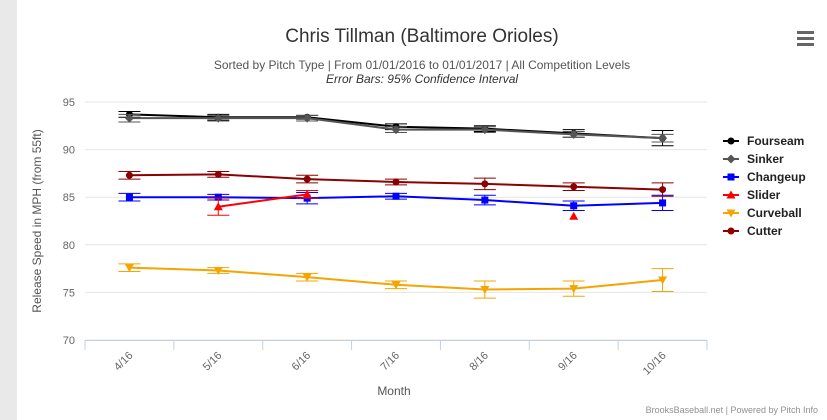 The width and height of the screenshot is (827, 420). Describe the element at coordinates (69, 293) in the screenshot. I see `y-tick-label: 75` at that location.